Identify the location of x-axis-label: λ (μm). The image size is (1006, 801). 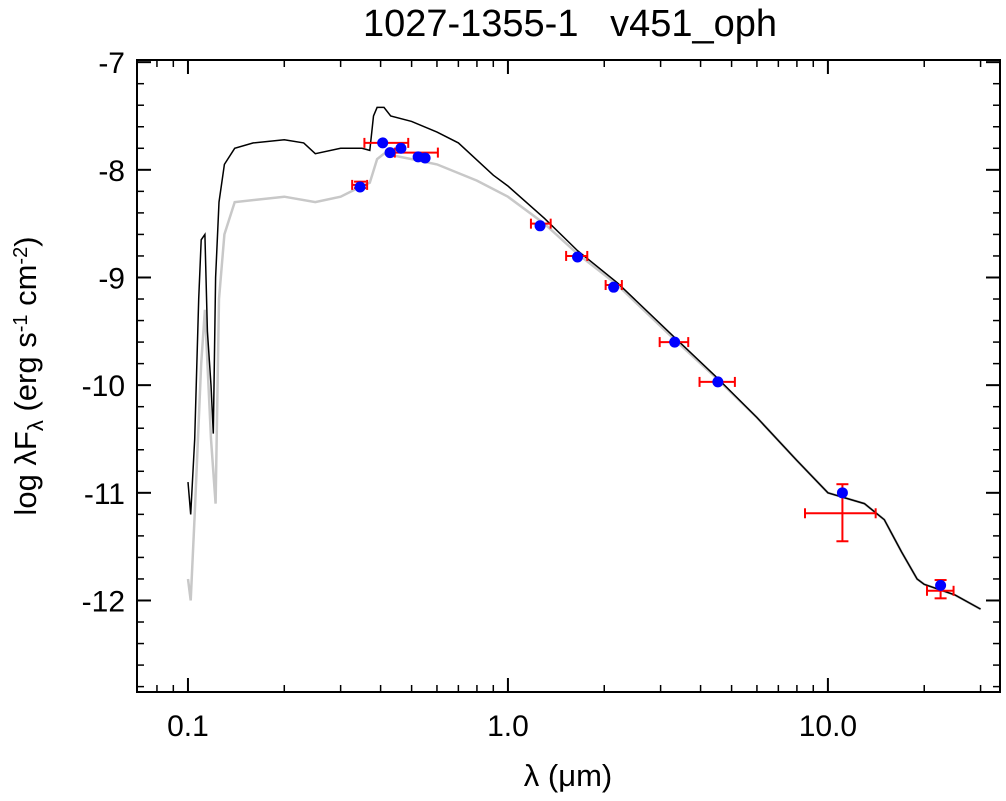
(568, 775).